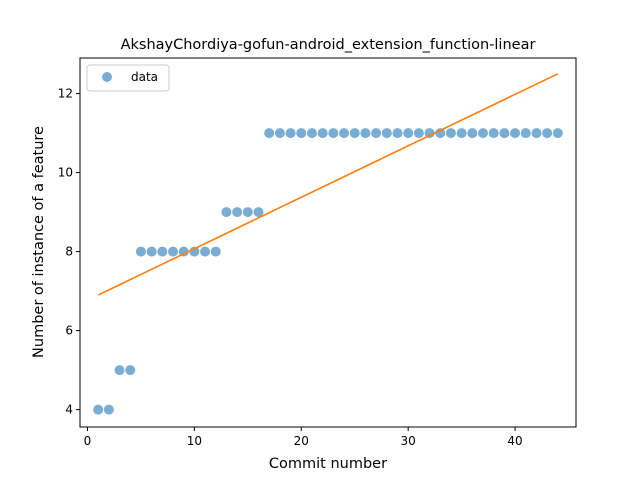 The width and height of the screenshot is (640, 480). I want to click on y-tick-label: 10, so click(65, 173).